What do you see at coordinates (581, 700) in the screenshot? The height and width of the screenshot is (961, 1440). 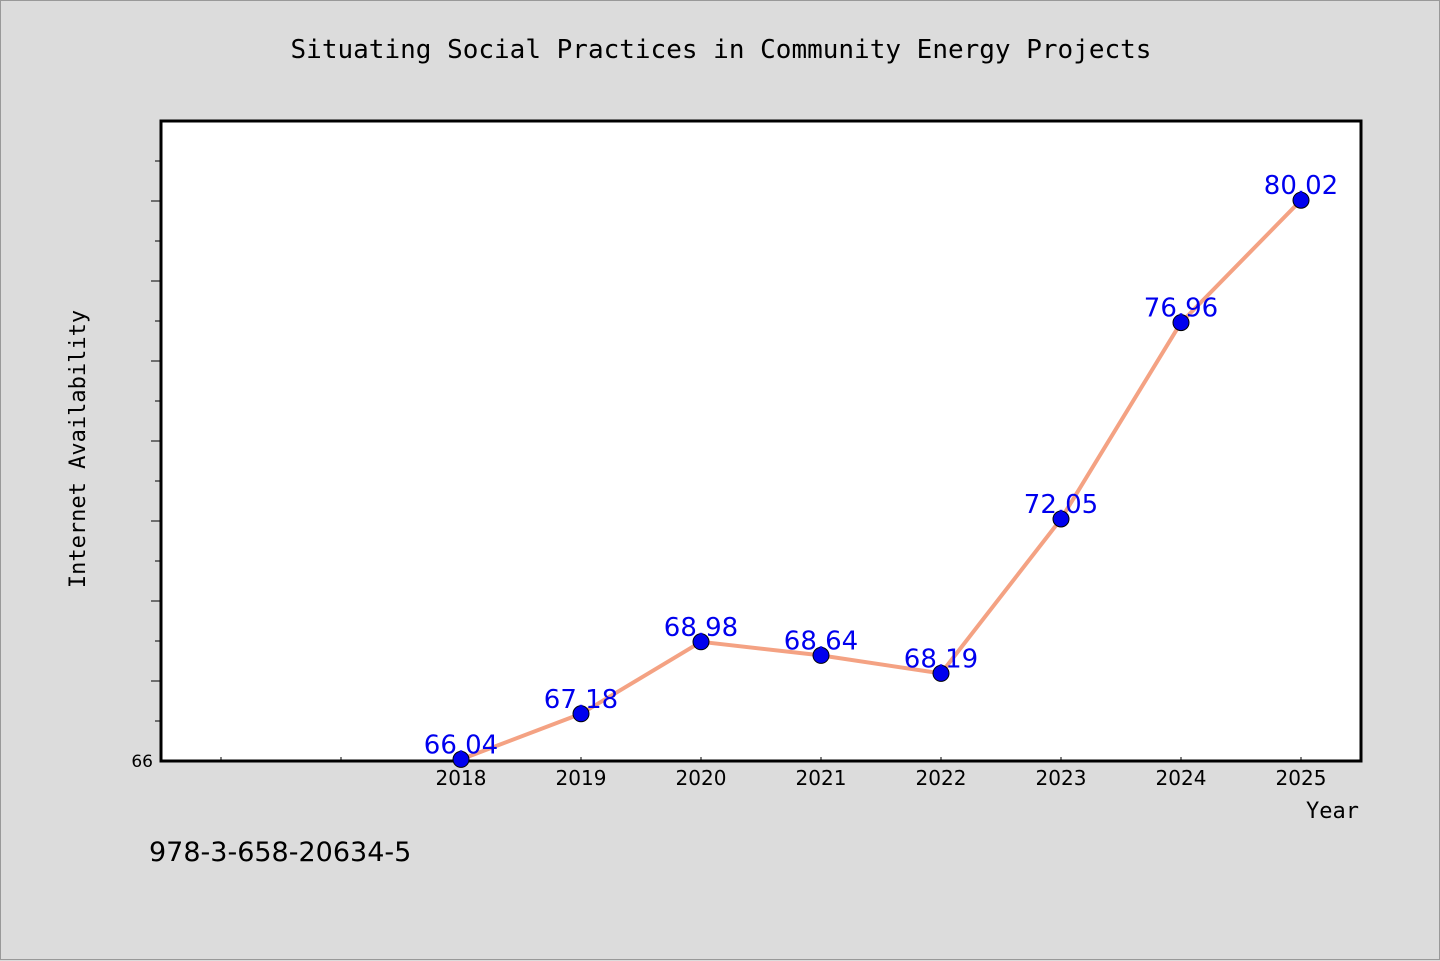 I see `data-label: 67.18` at bounding box center [581, 700].